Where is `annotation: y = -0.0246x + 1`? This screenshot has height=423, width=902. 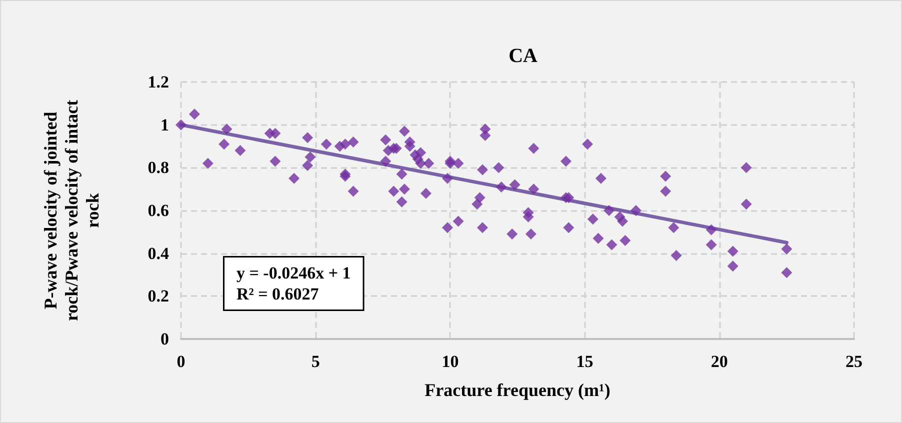
annotation: y = -0.0246x + 1 is located at coordinates (293, 273).